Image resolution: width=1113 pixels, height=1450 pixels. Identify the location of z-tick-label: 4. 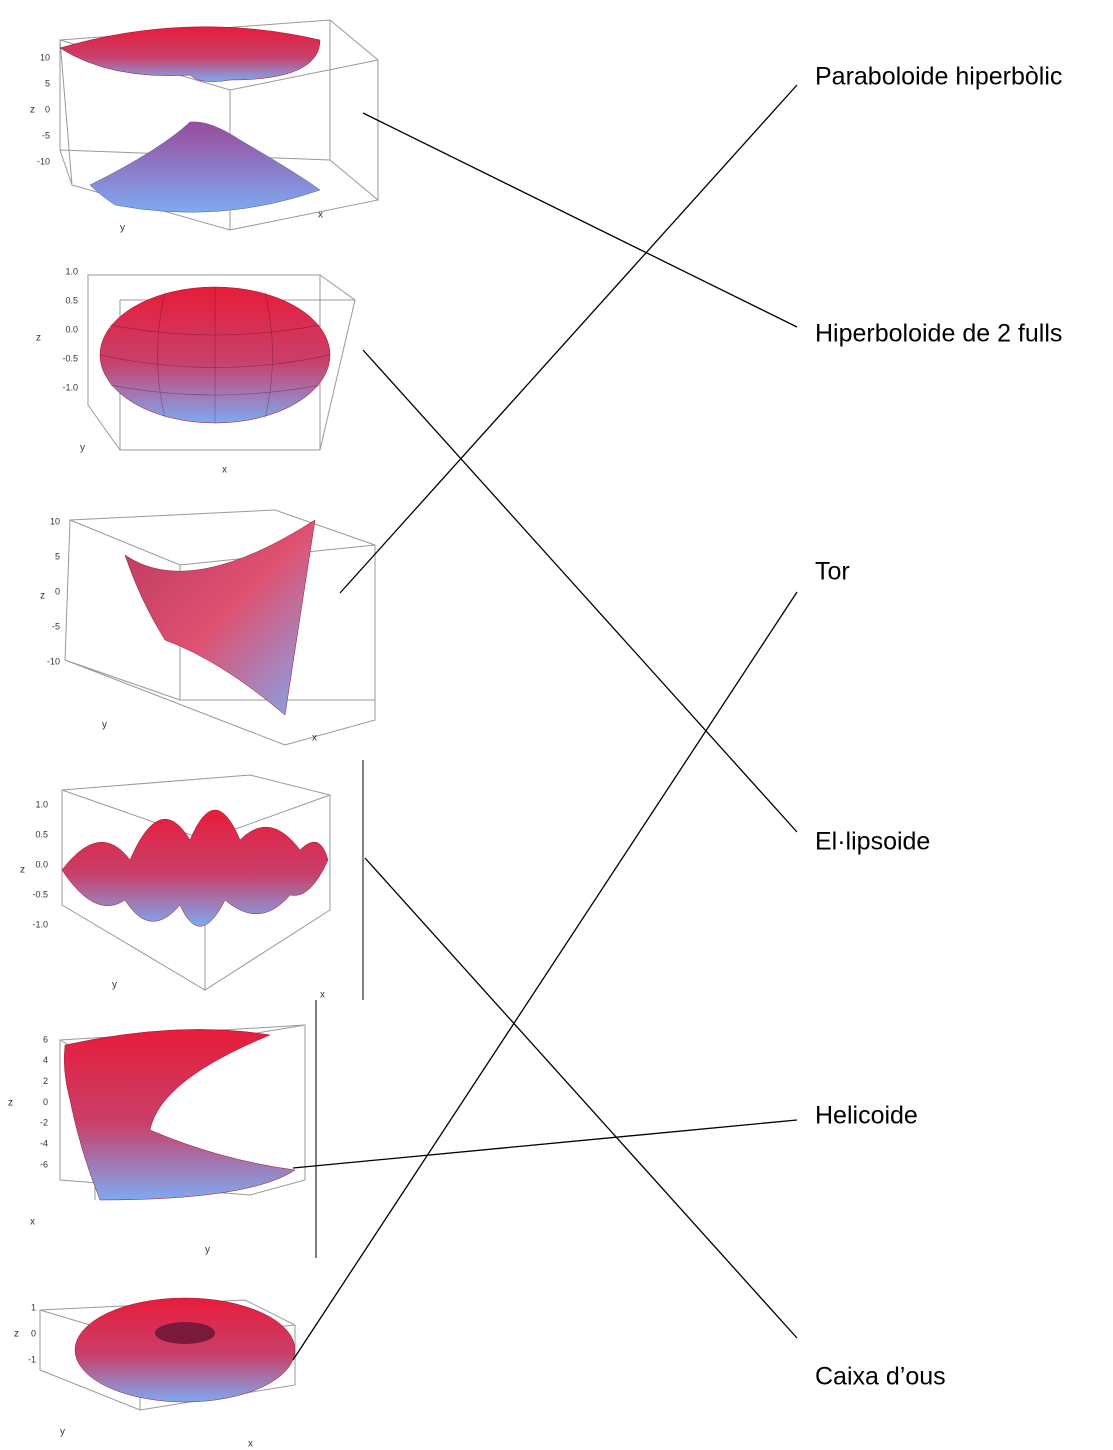
(45, 1060).